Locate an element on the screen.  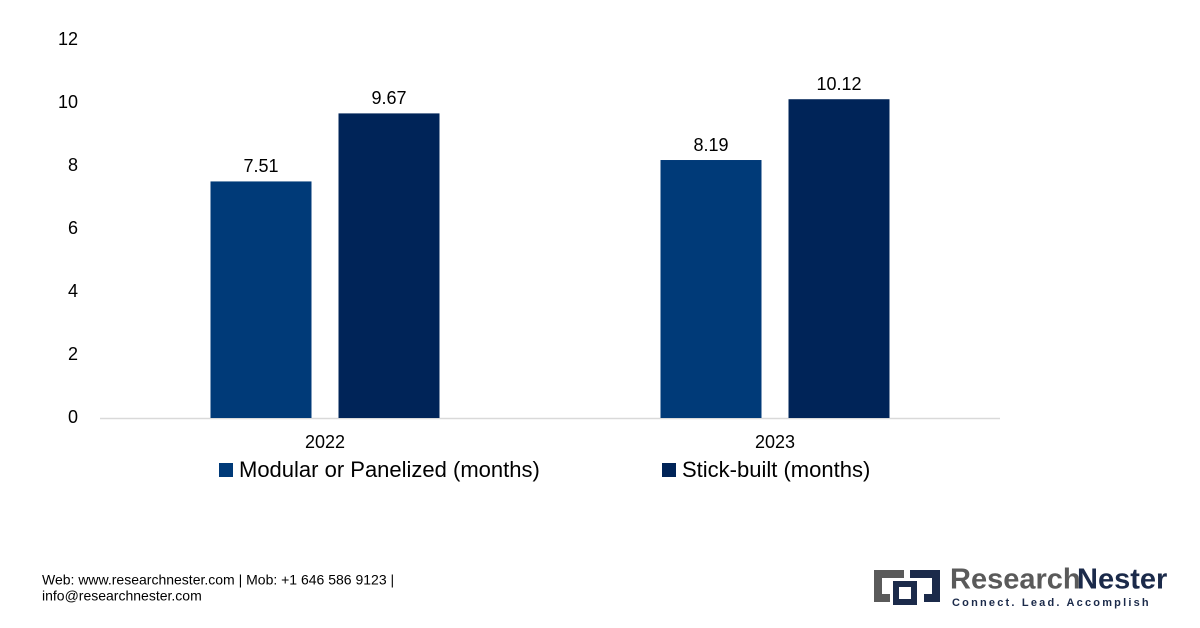
x-tick-label: 2023 is located at coordinates (775, 442).